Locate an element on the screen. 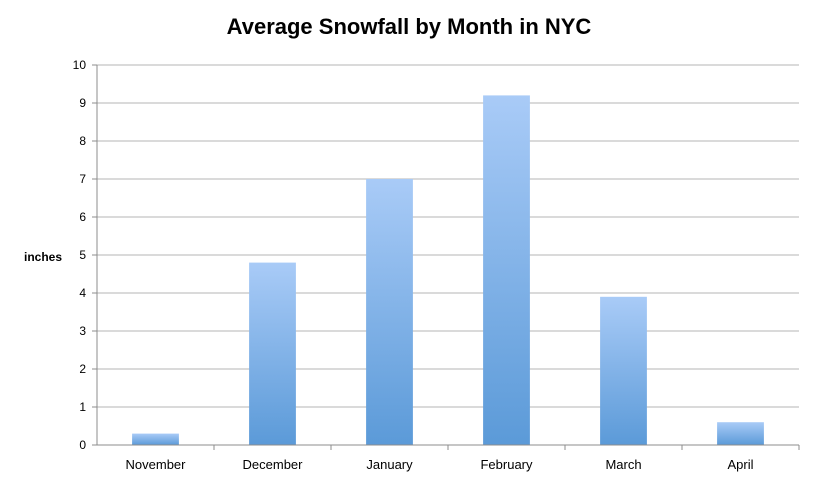 The image size is (818, 480). x-tick-label: January is located at coordinates (389, 464).